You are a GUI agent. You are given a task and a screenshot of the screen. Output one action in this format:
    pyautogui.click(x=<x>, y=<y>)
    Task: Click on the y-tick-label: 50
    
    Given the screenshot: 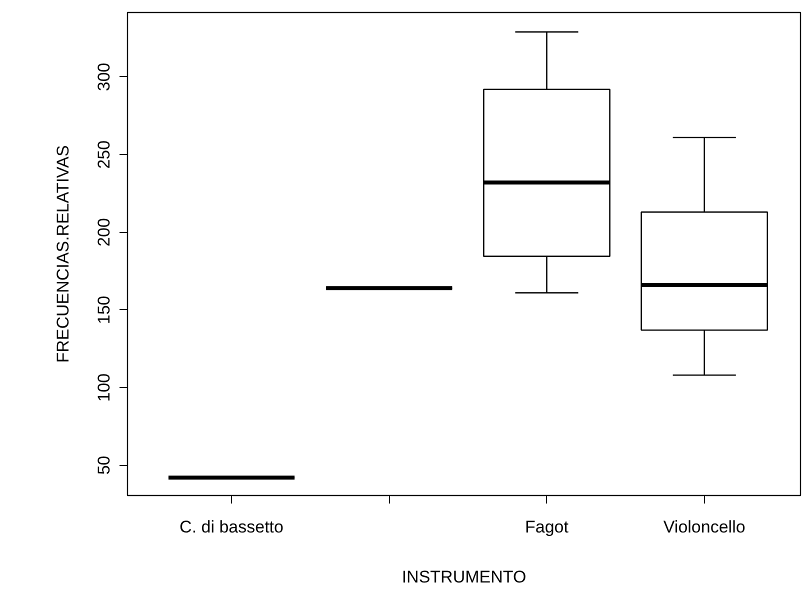 What is the action you would take?
    pyautogui.click(x=104, y=465)
    